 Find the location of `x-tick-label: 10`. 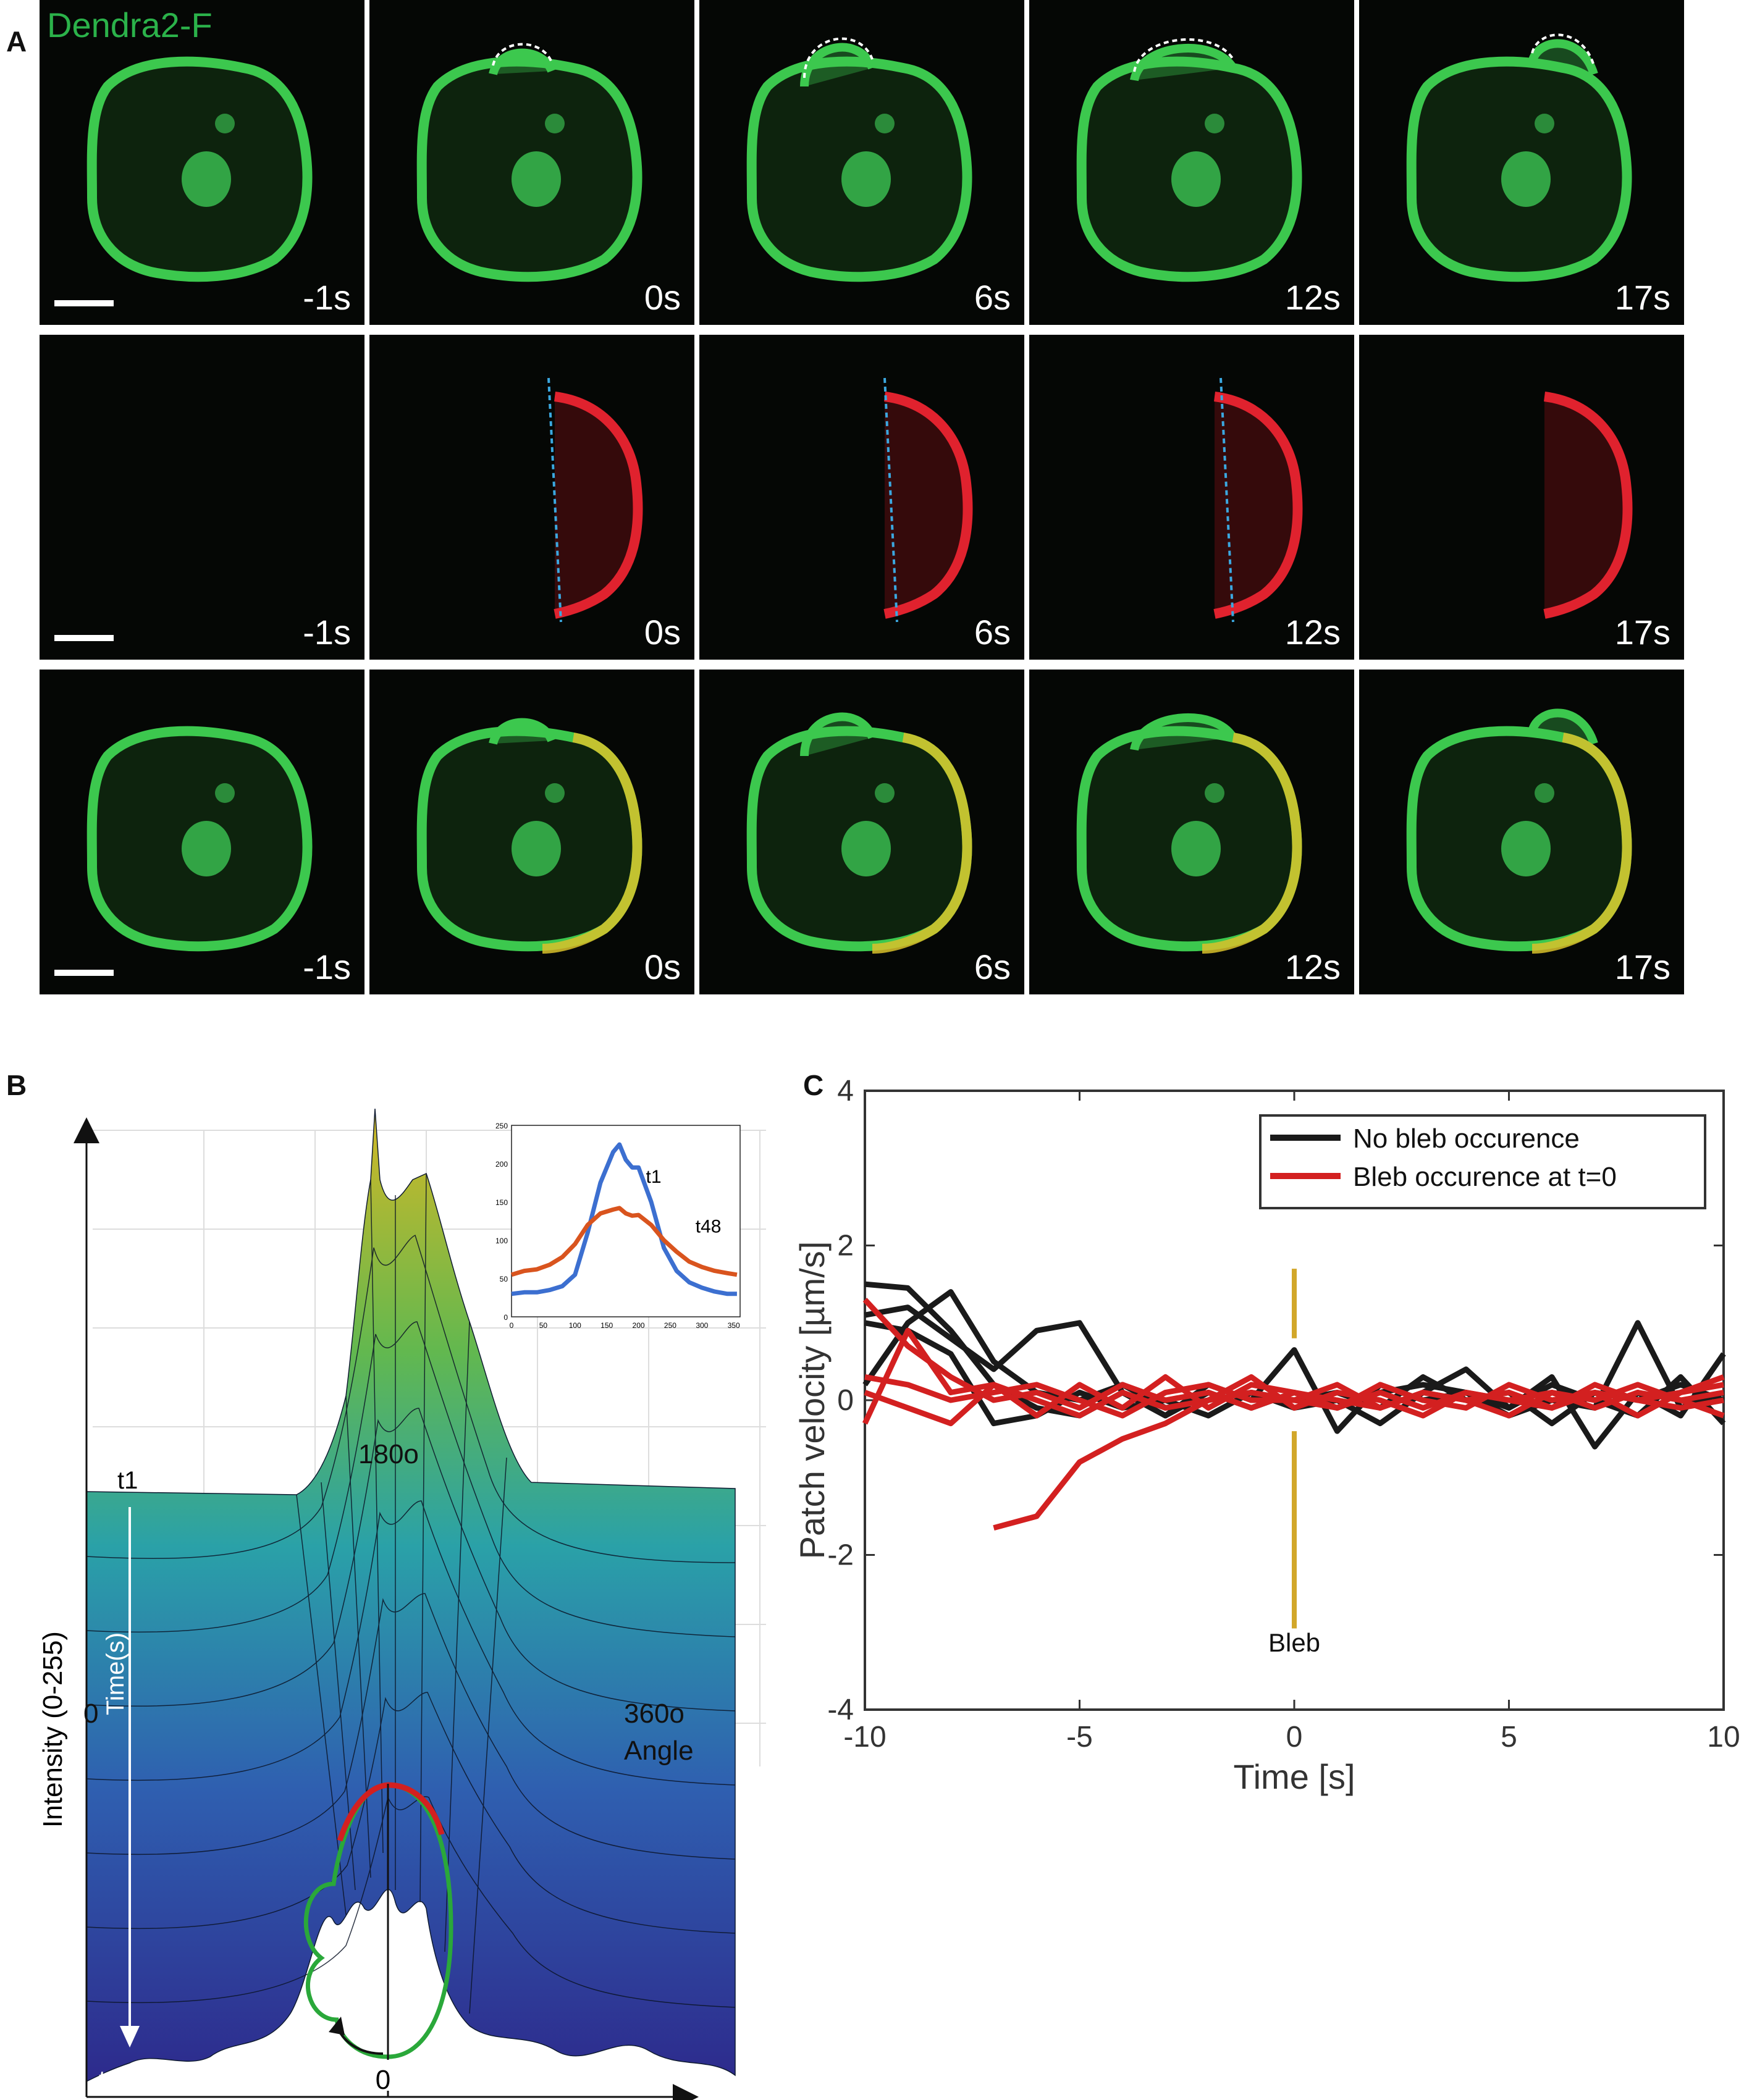

x-tick-label: 10 is located at coordinates (1723, 1737).